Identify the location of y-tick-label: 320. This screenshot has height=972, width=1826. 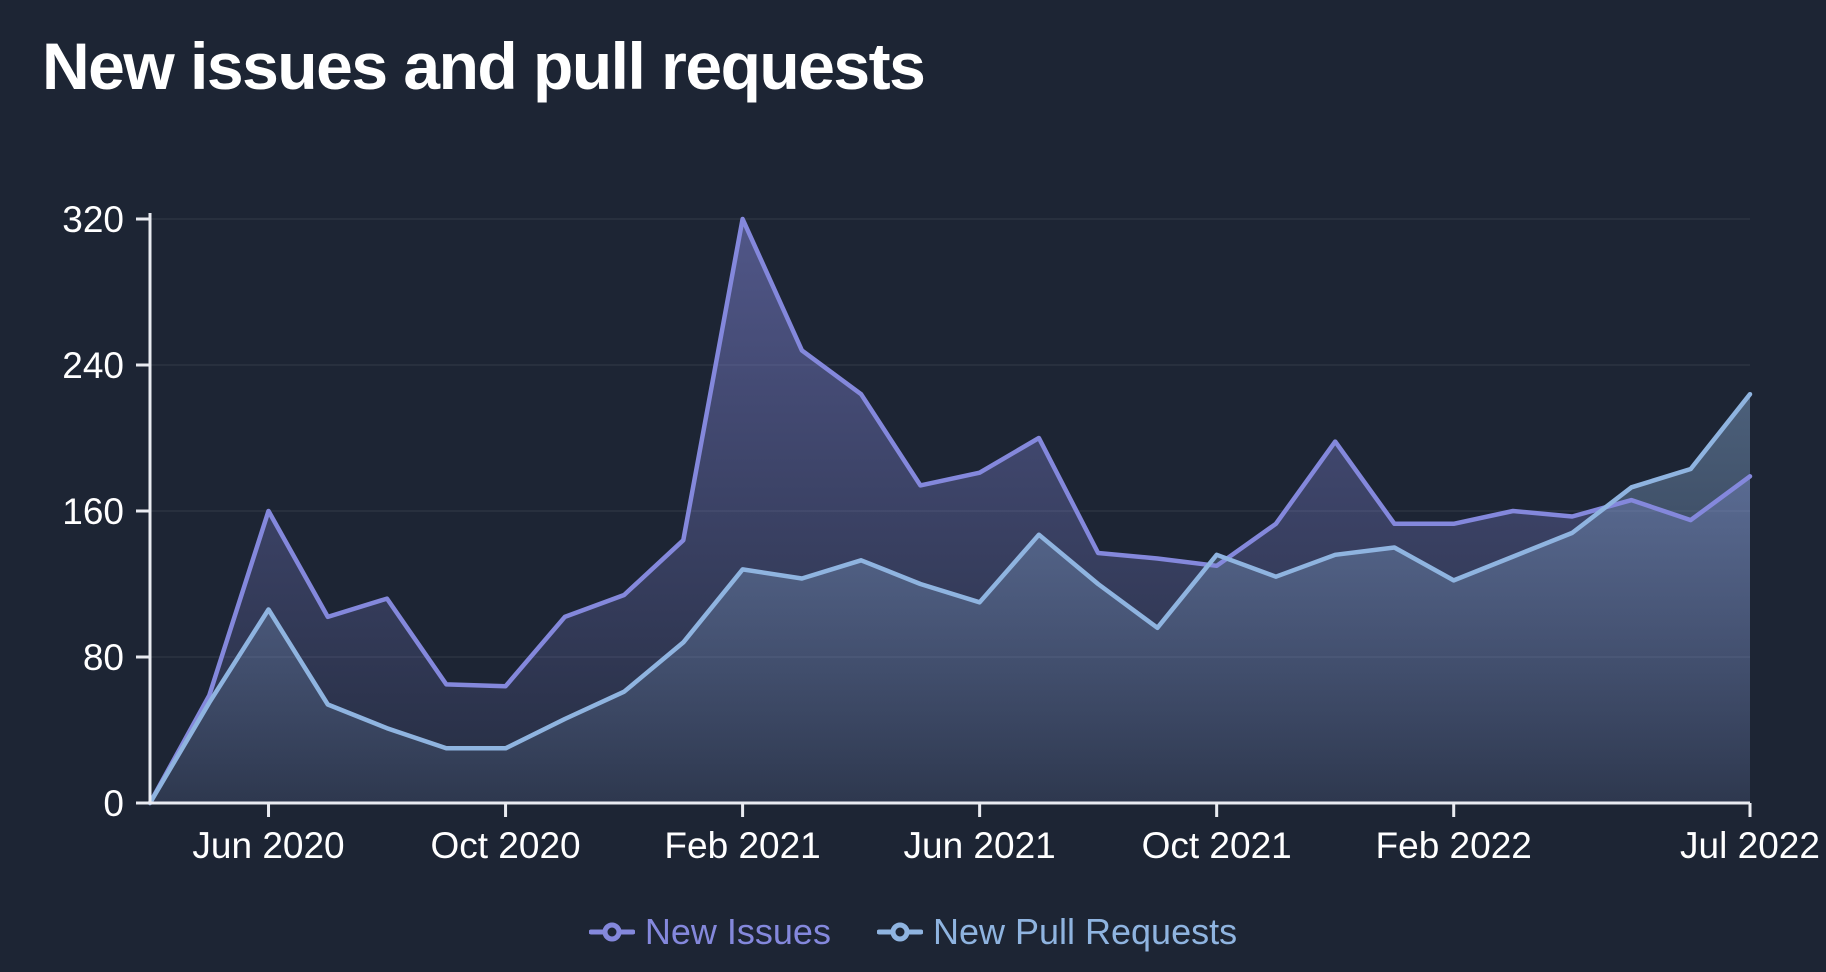
(93, 219).